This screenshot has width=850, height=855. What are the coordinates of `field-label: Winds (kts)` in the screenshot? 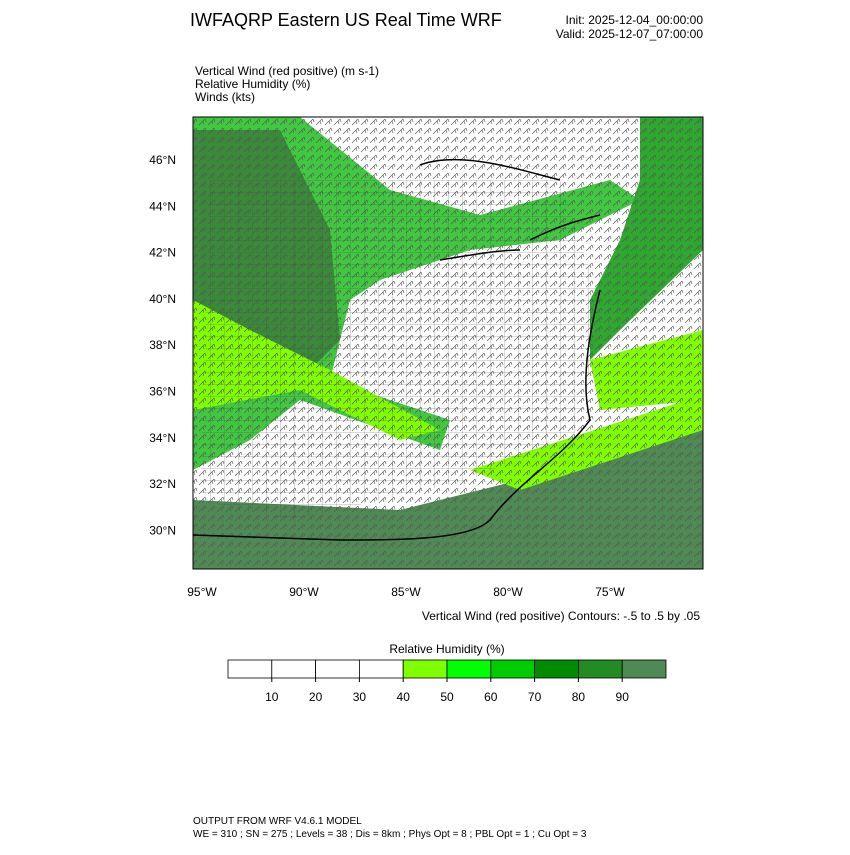 It's located at (225, 97).